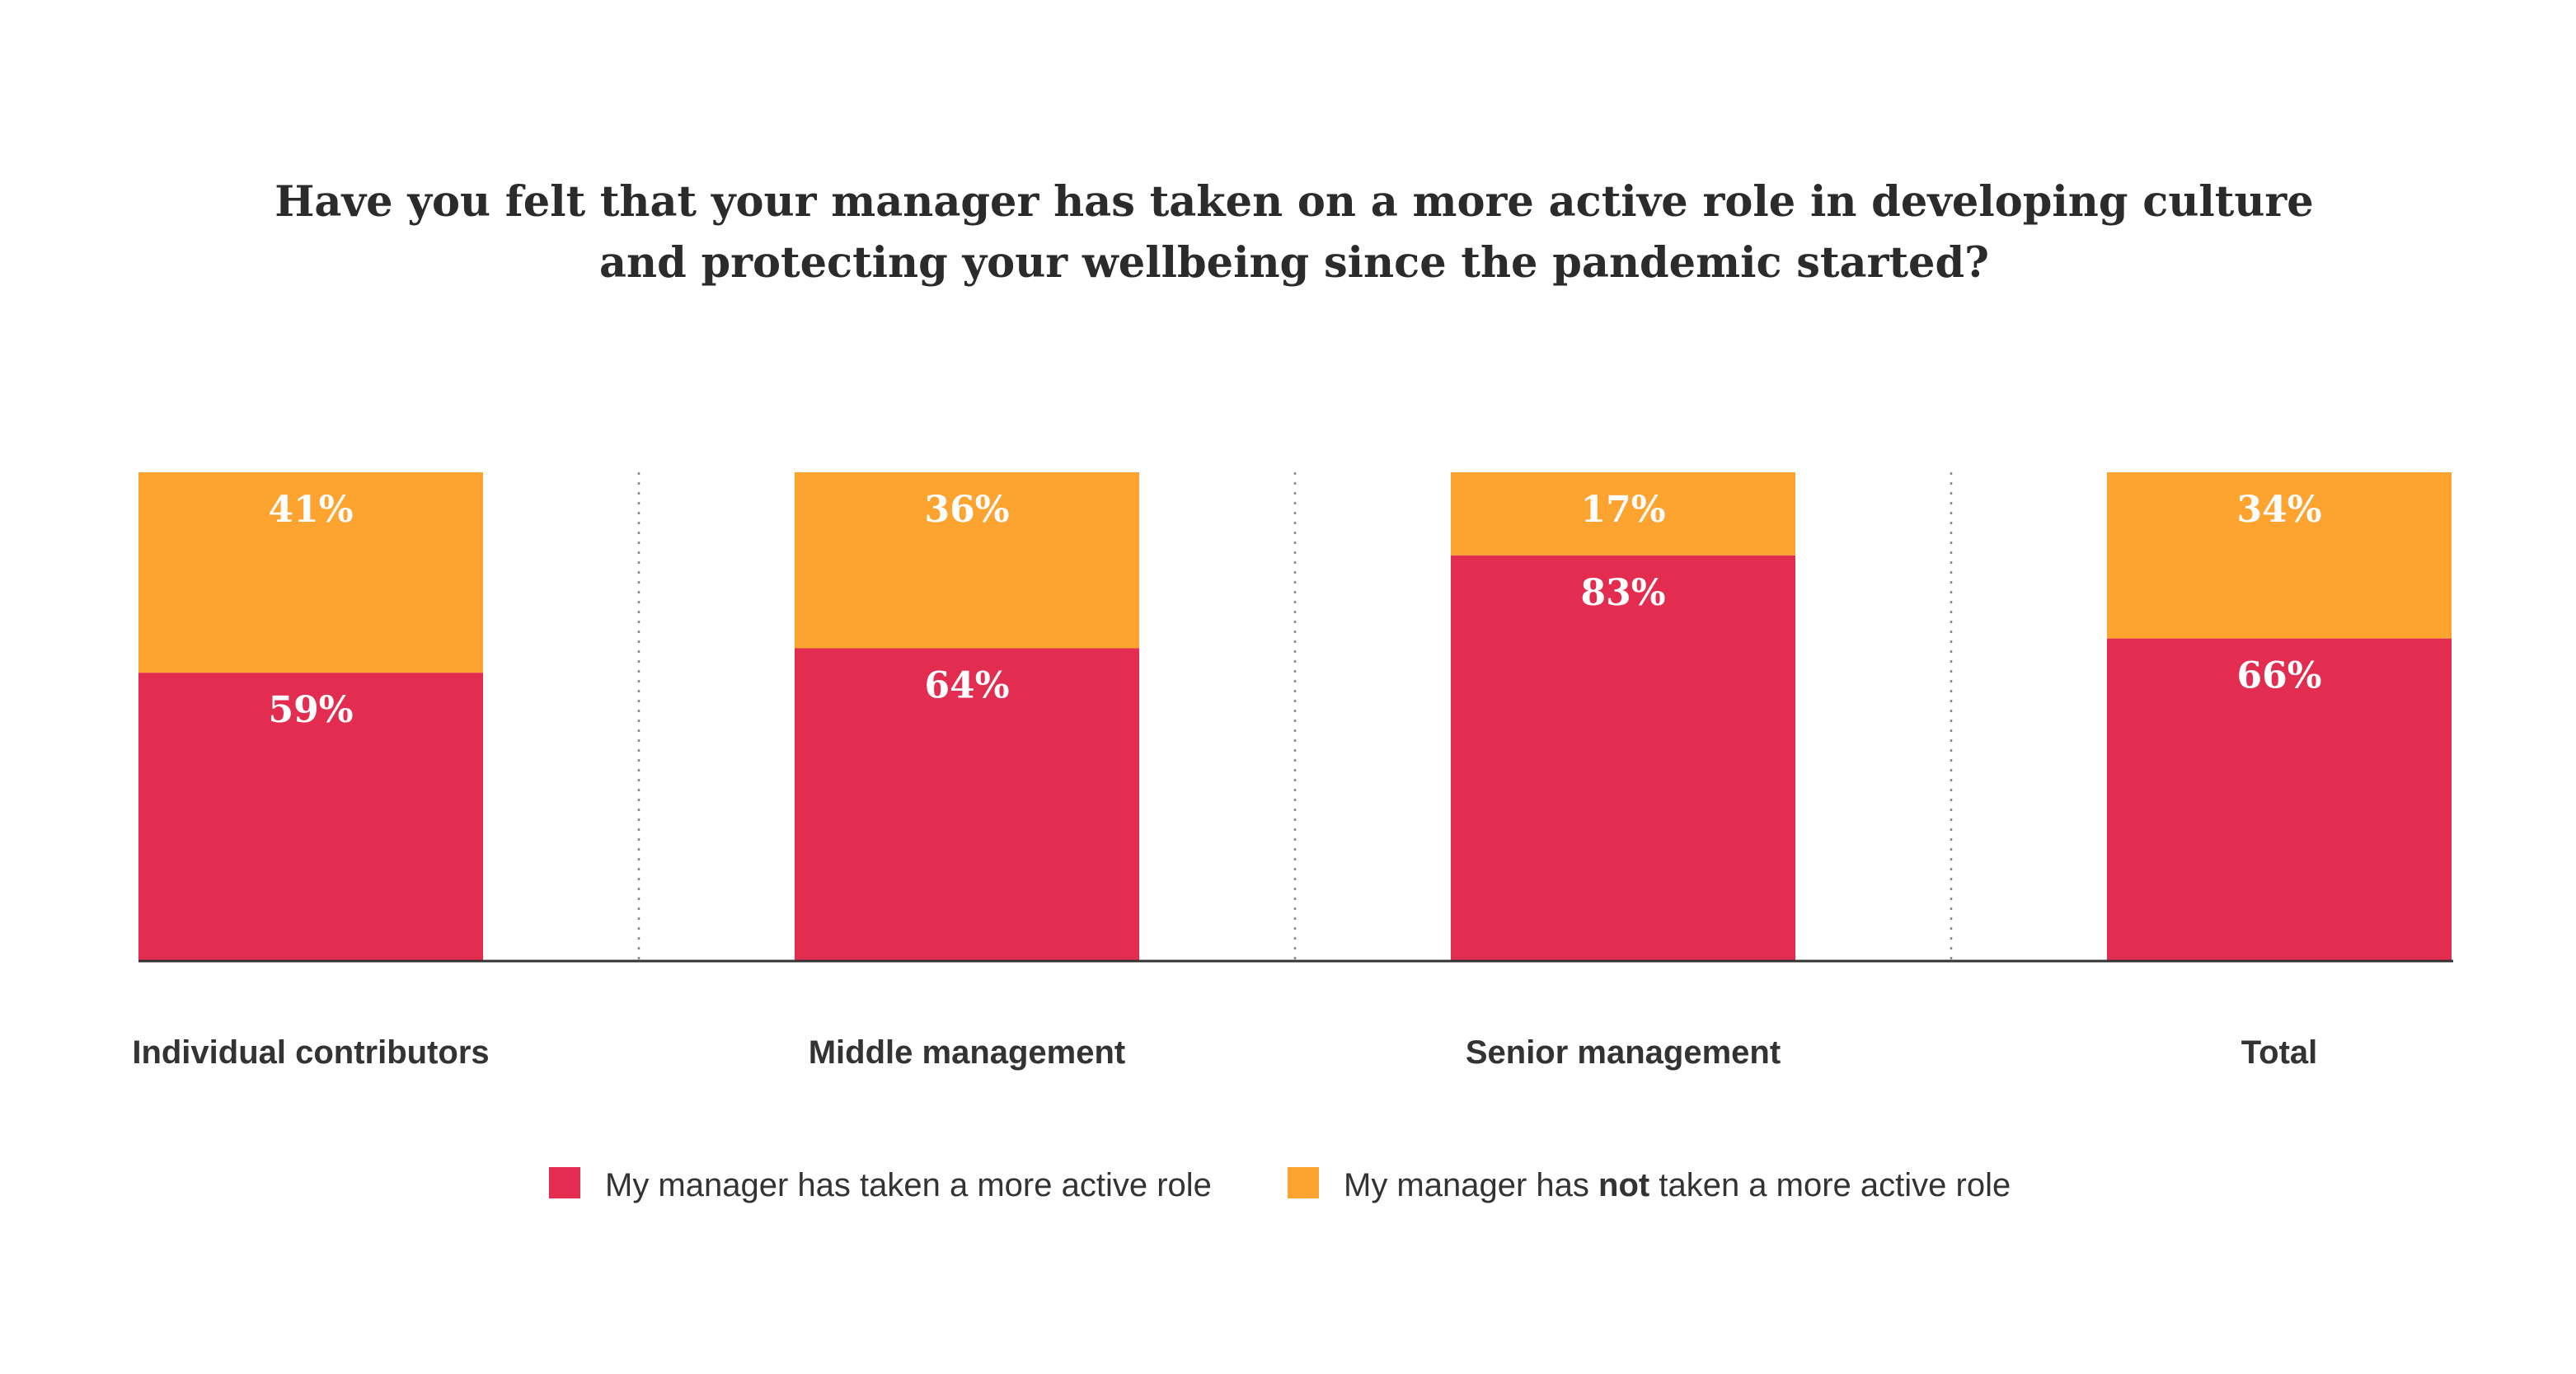 The image size is (2576, 1374). I want to click on data-label-active-3: 83%, so click(1622, 593).